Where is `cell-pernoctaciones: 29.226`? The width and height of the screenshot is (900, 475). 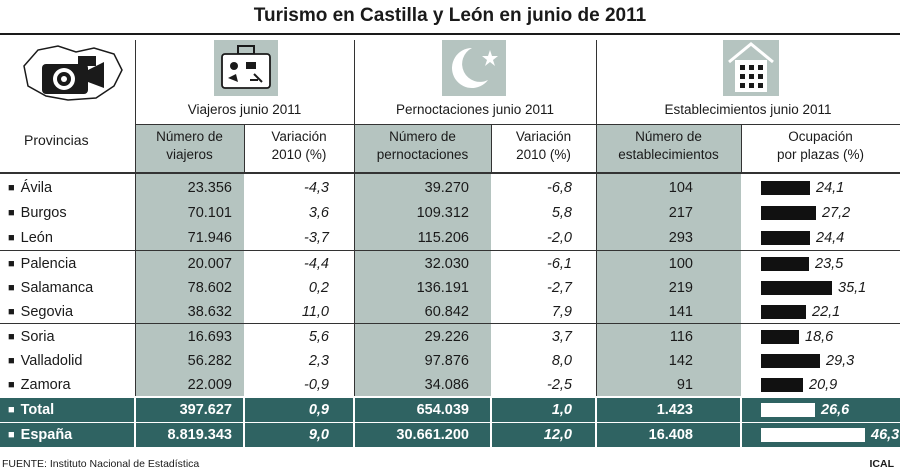
cell-pernoctaciones: 29.226 is located at coordinates (446, 337).